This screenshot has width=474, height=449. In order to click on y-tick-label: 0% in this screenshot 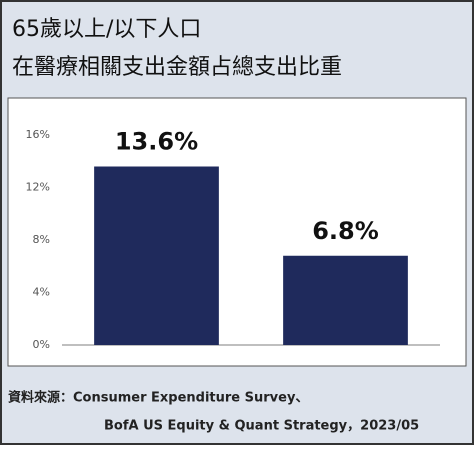, I will do `click(41, 344)`.